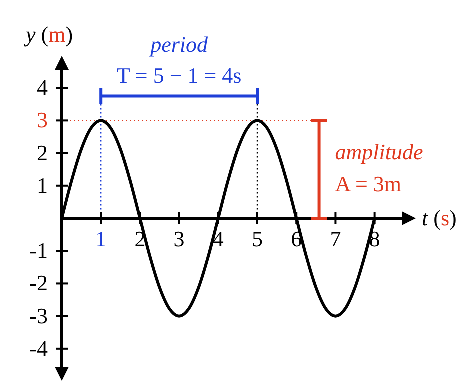  What do you see at coordinates (258, 239) in the screenshot?
I see `x-tick-label: 5` at bounding box center [258, 239].